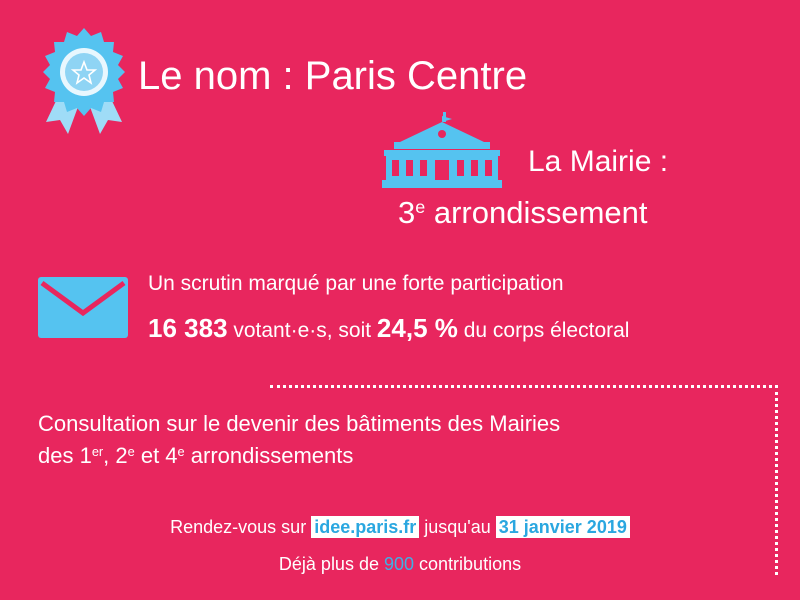  What do you see at coordinates (407, 212) in the screenshot?
I see `arrondissement-number: 3` at bounding box center [407, 212].